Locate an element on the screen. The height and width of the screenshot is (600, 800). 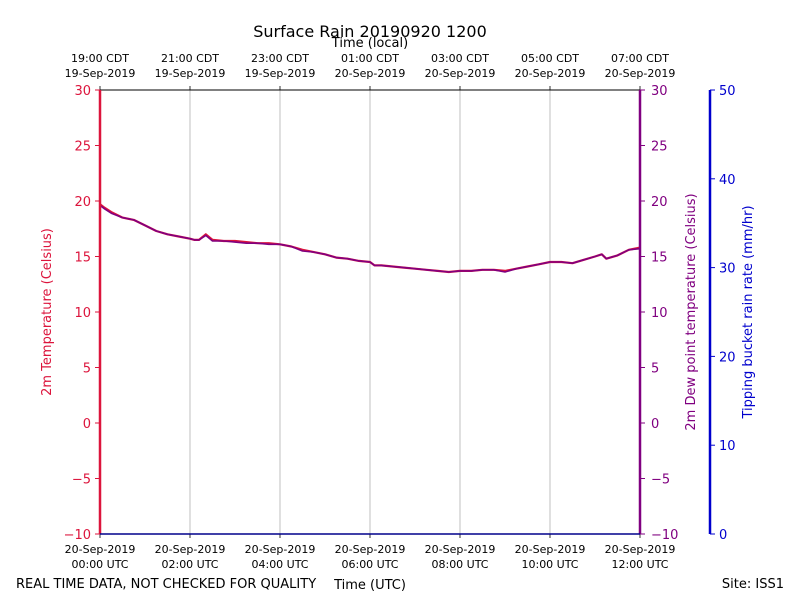
dewpoint-series-line is located at coordinates (370, 238).